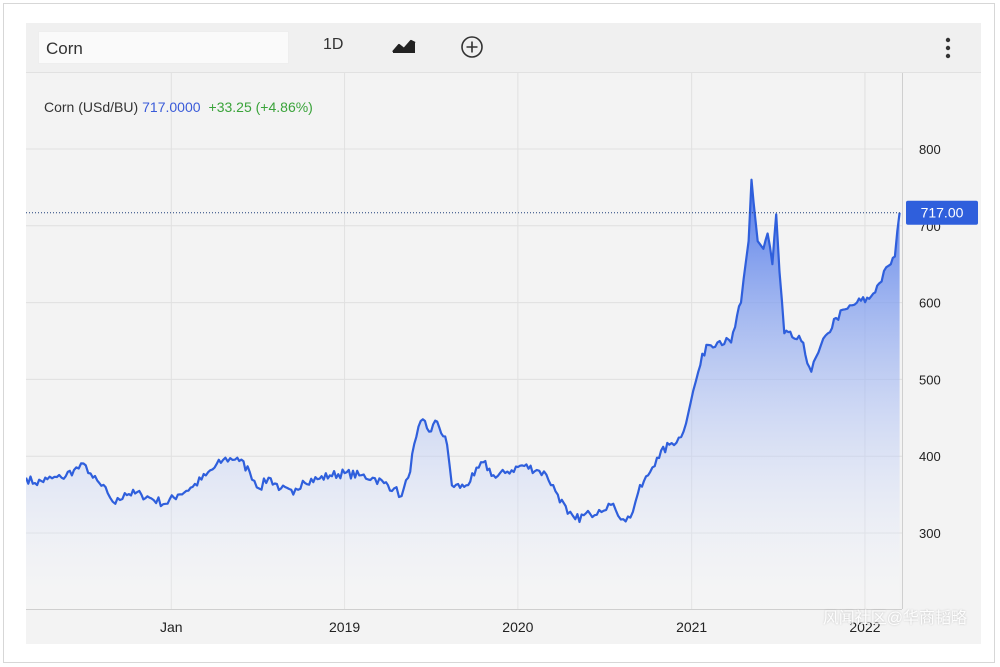 Image resolution: width=1000 pixels, height=667 pixels. I want to click on legend-change: +33.25 (+4.86%), so click(260, 107).